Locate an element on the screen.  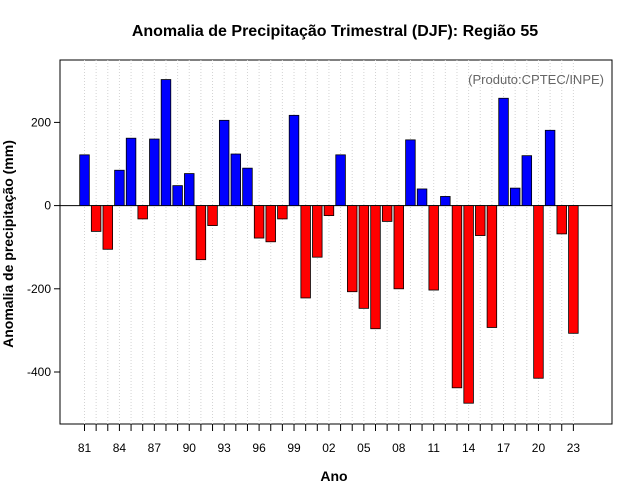
bar-2003 is located at coordinates (340, 180).